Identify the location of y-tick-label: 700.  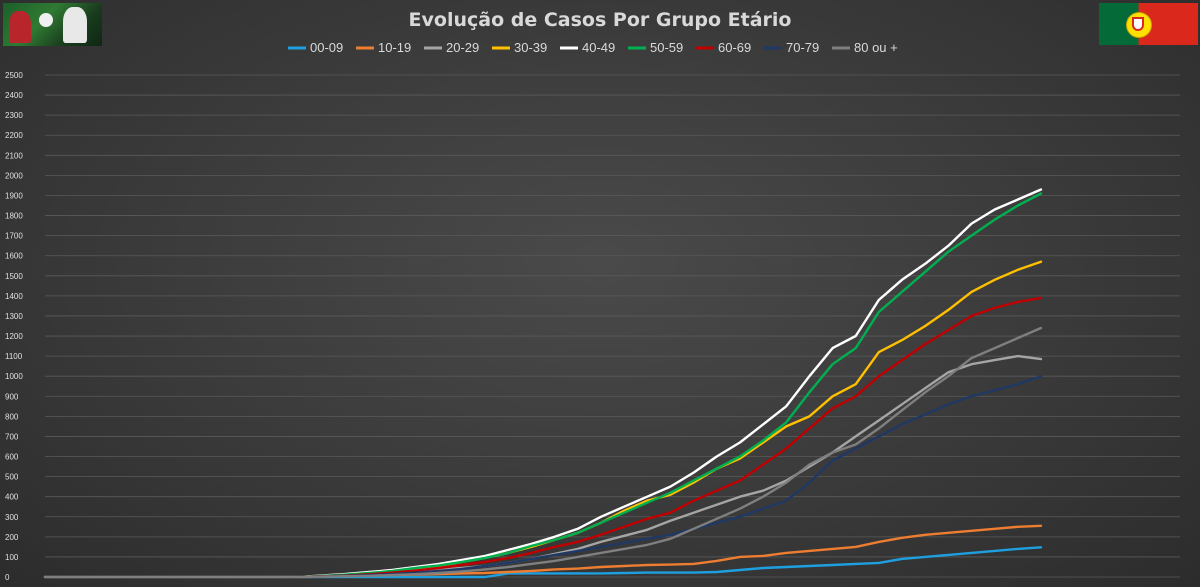
(12, 436).